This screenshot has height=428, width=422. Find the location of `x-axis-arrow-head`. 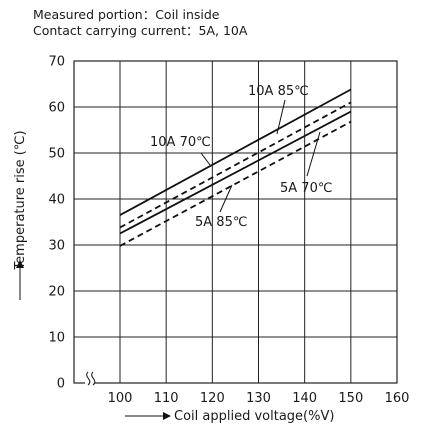

x-axis-arrow-head is located at coordinates (167, 416).